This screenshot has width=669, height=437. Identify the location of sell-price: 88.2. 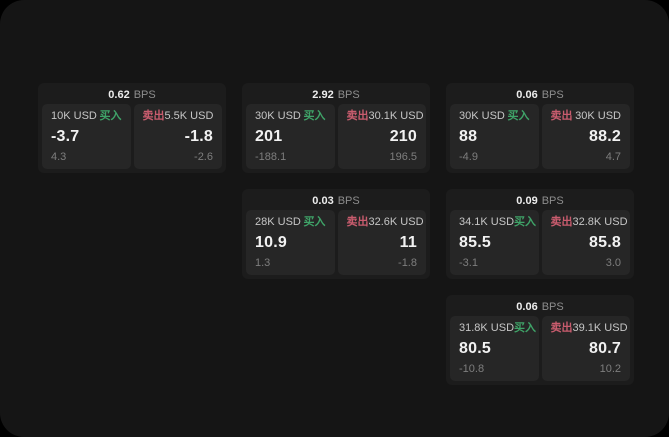
(605, 136).